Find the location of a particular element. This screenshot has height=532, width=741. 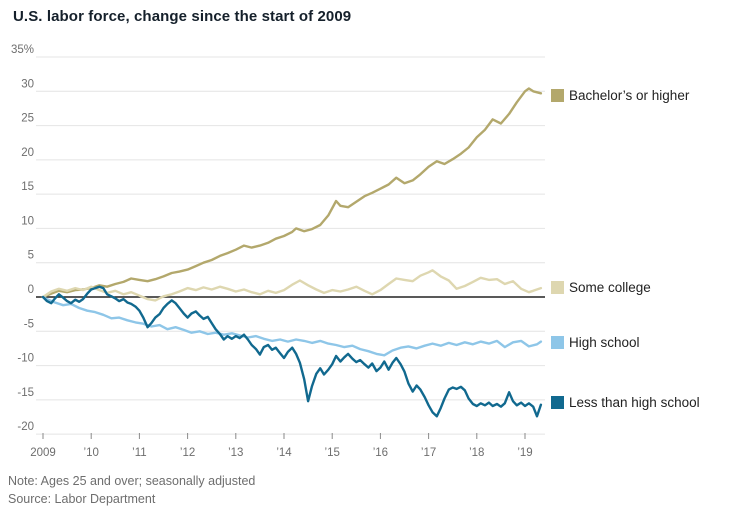

x-axis-label: ’10 is located at coordinates (91, 453).